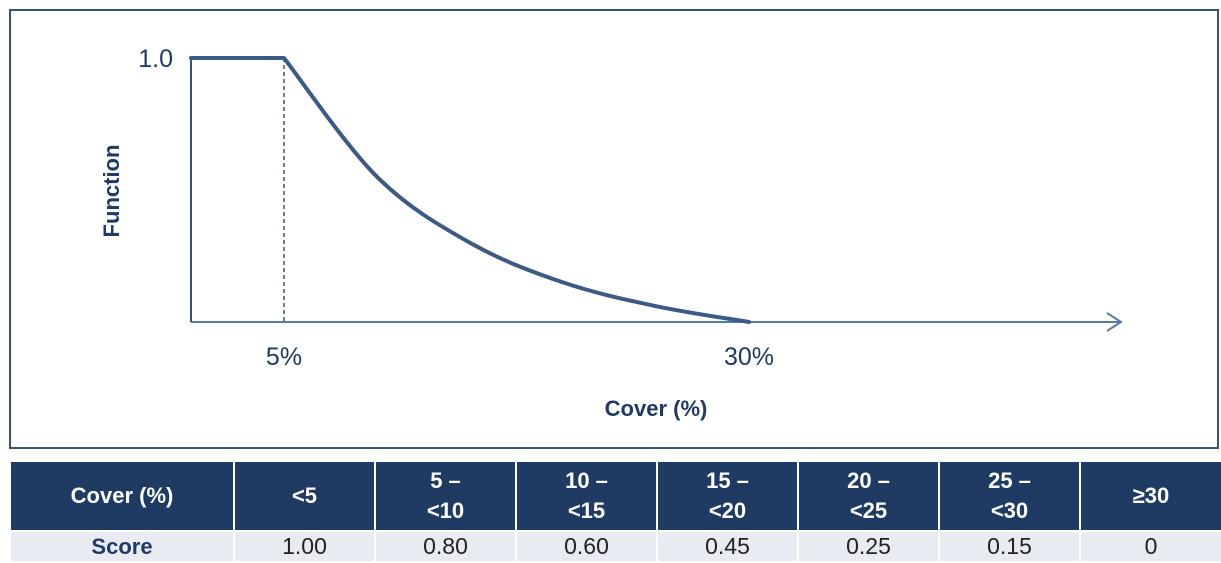 This screenshot has height=563, width=1221. I want to click on score-value: 0.45, so click(727, 546).